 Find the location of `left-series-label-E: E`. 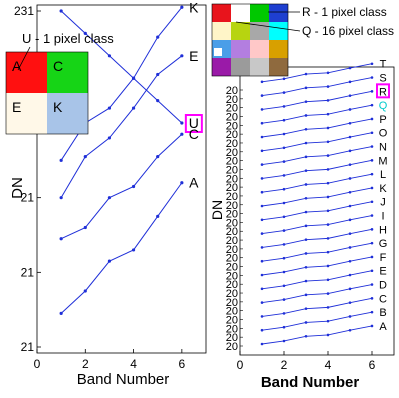

left-series-label-E: E is located at coordinates (193, 56).